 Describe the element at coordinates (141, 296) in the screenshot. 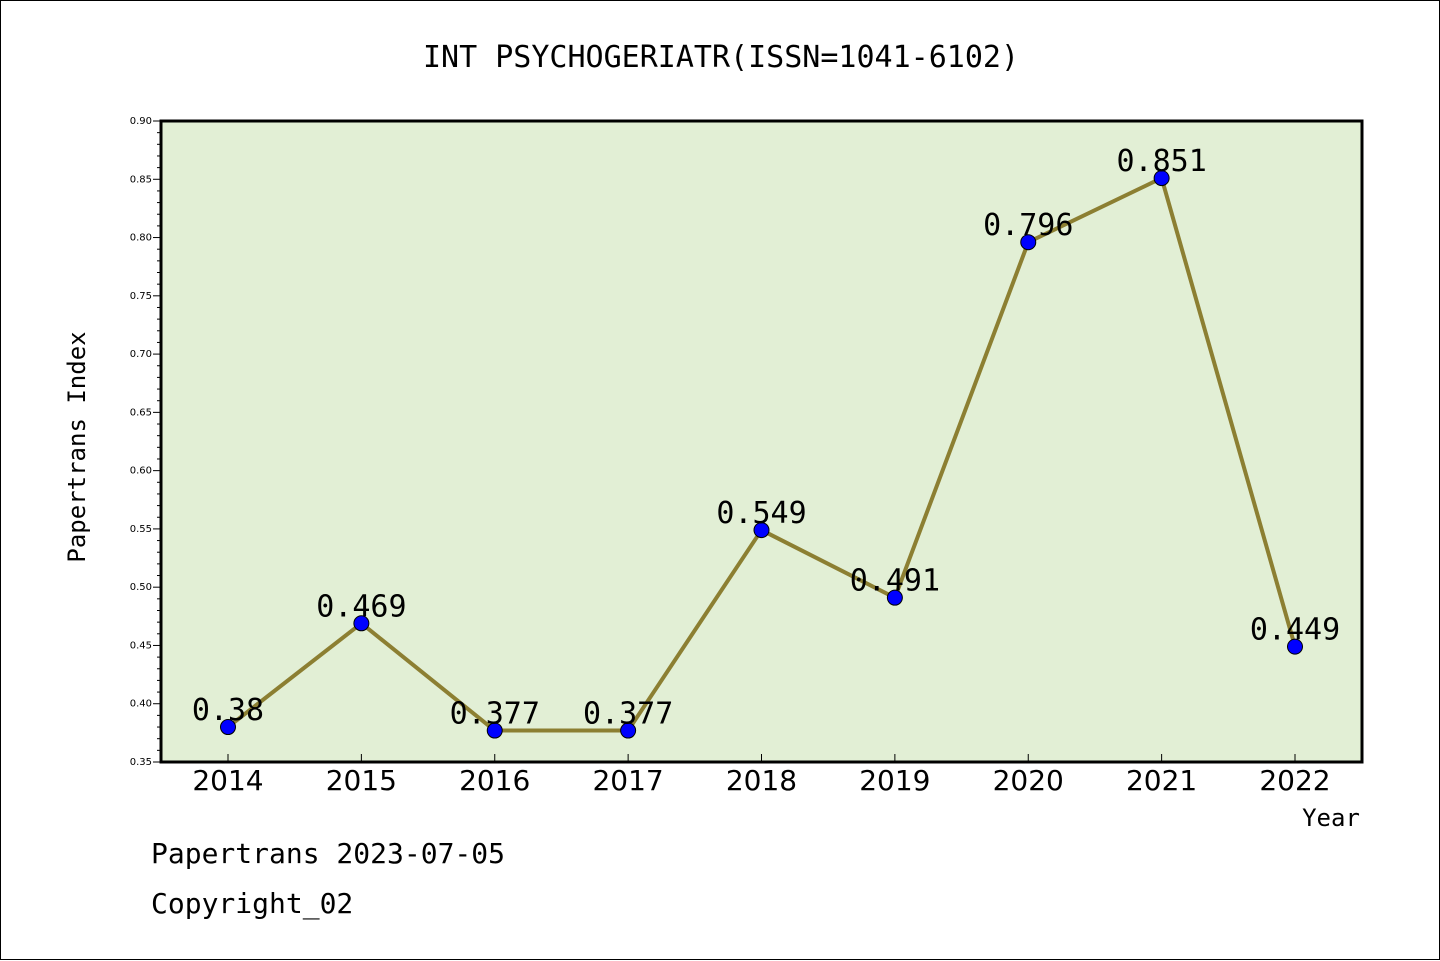

I see `y-tick-label: 0.75` at that location.